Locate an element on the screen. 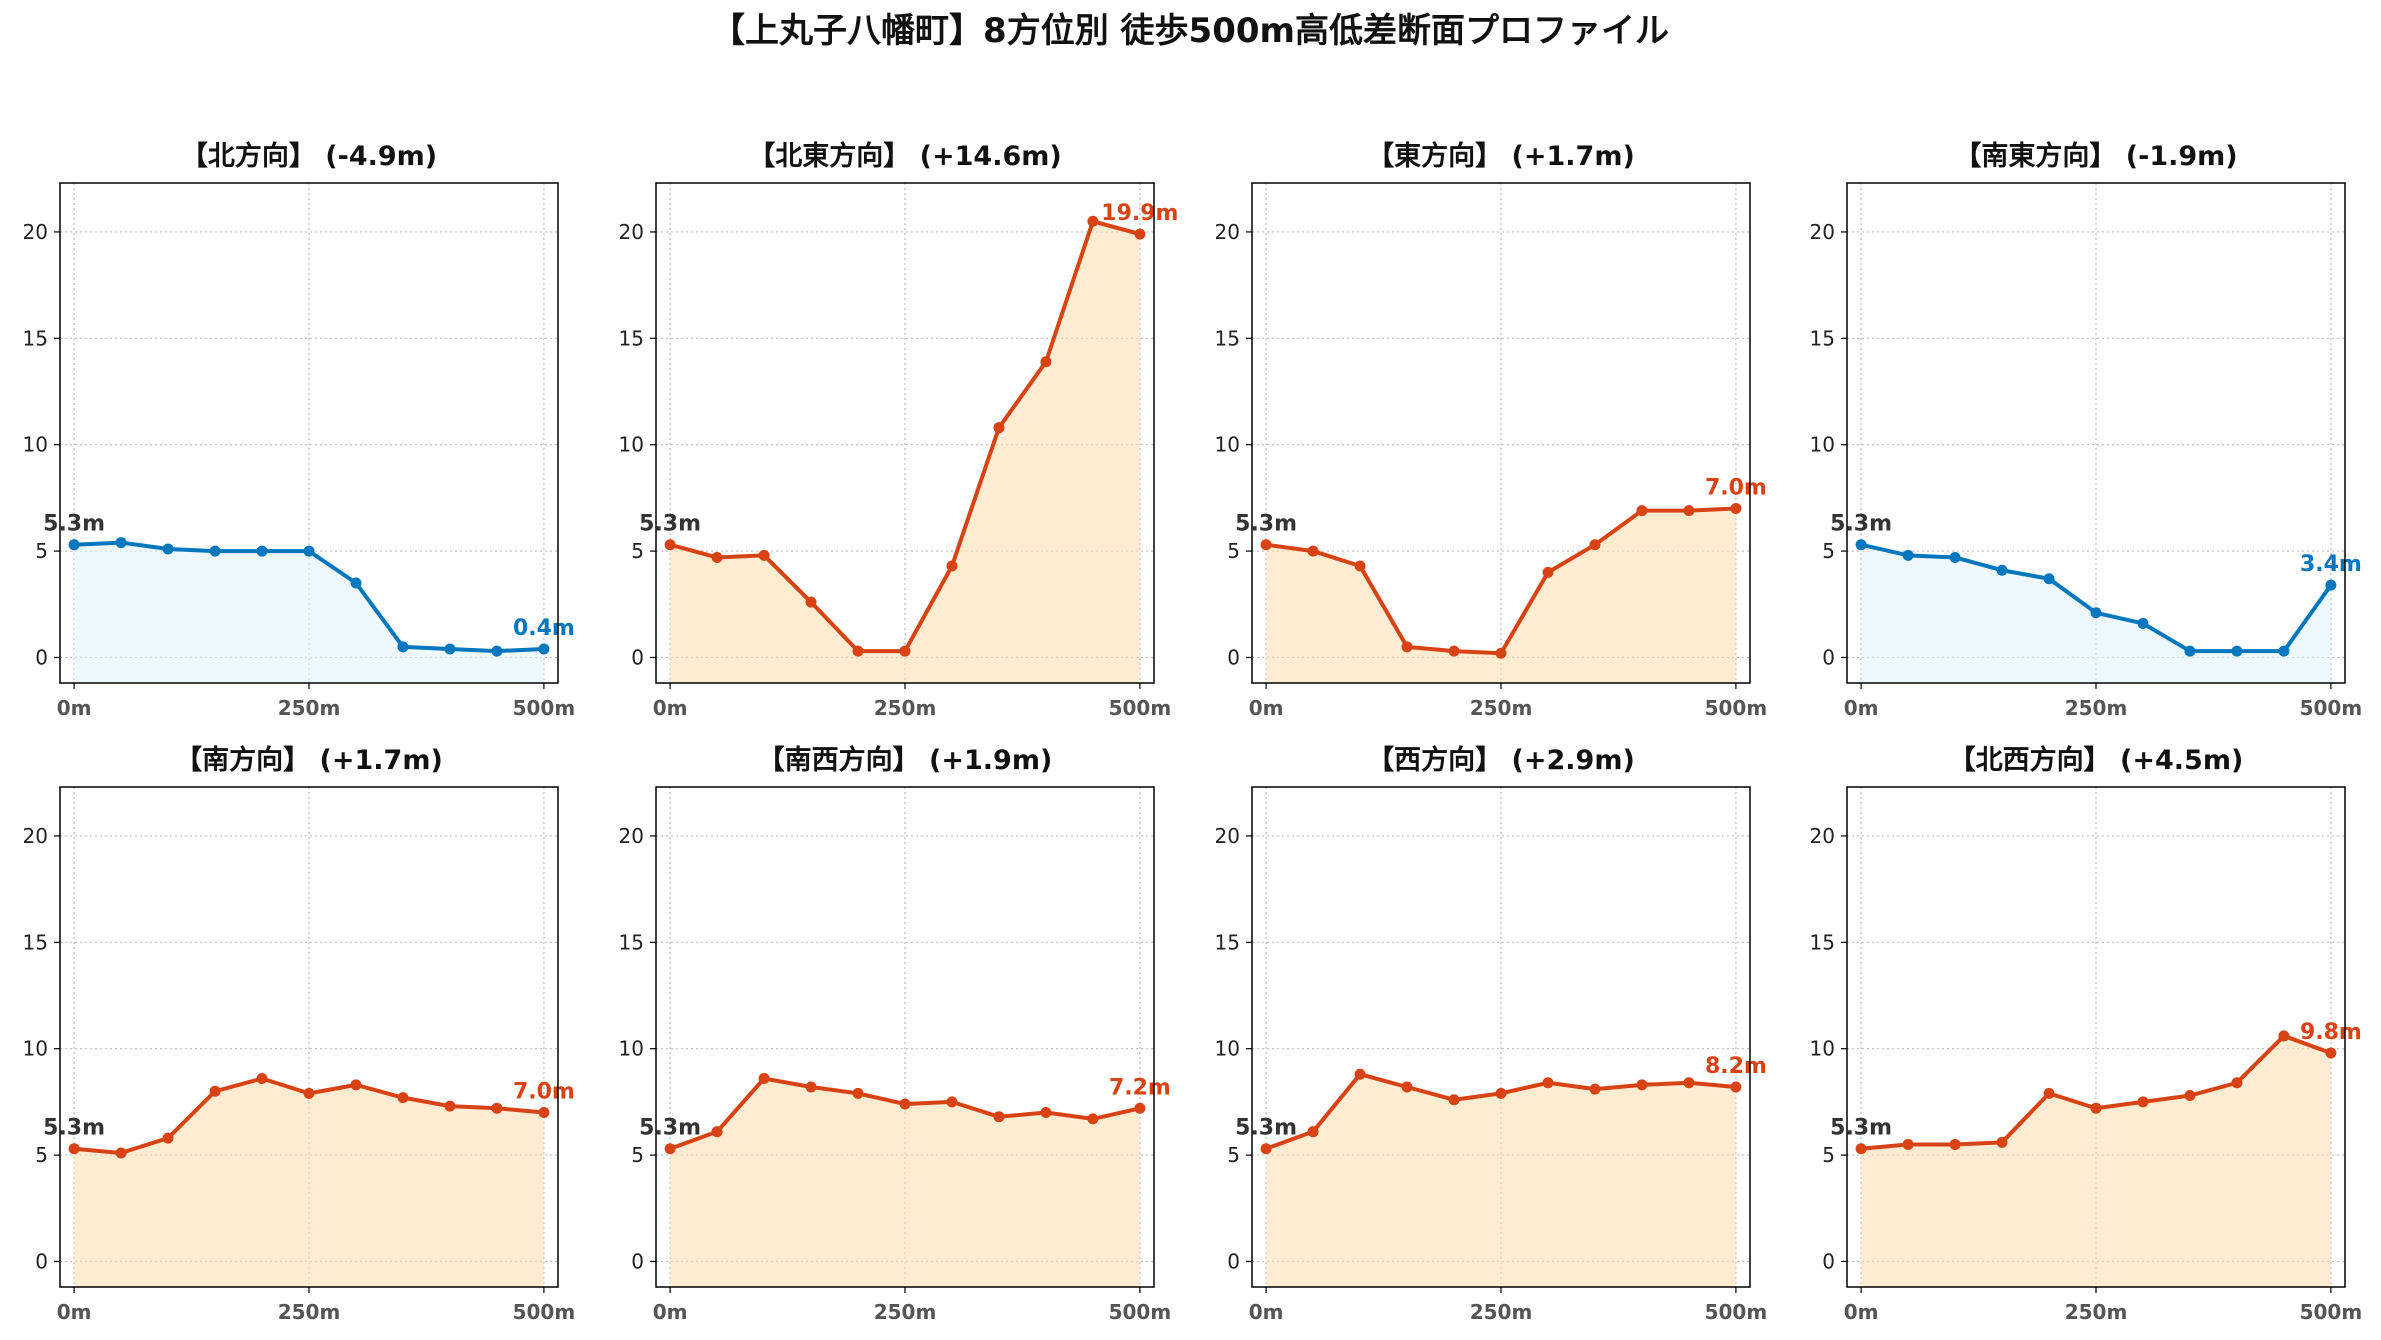 The height and width of the screenshot is (1340, 2381). panel-title: 【北方向】 (-4.9m) is located at coordinates (309, 156).